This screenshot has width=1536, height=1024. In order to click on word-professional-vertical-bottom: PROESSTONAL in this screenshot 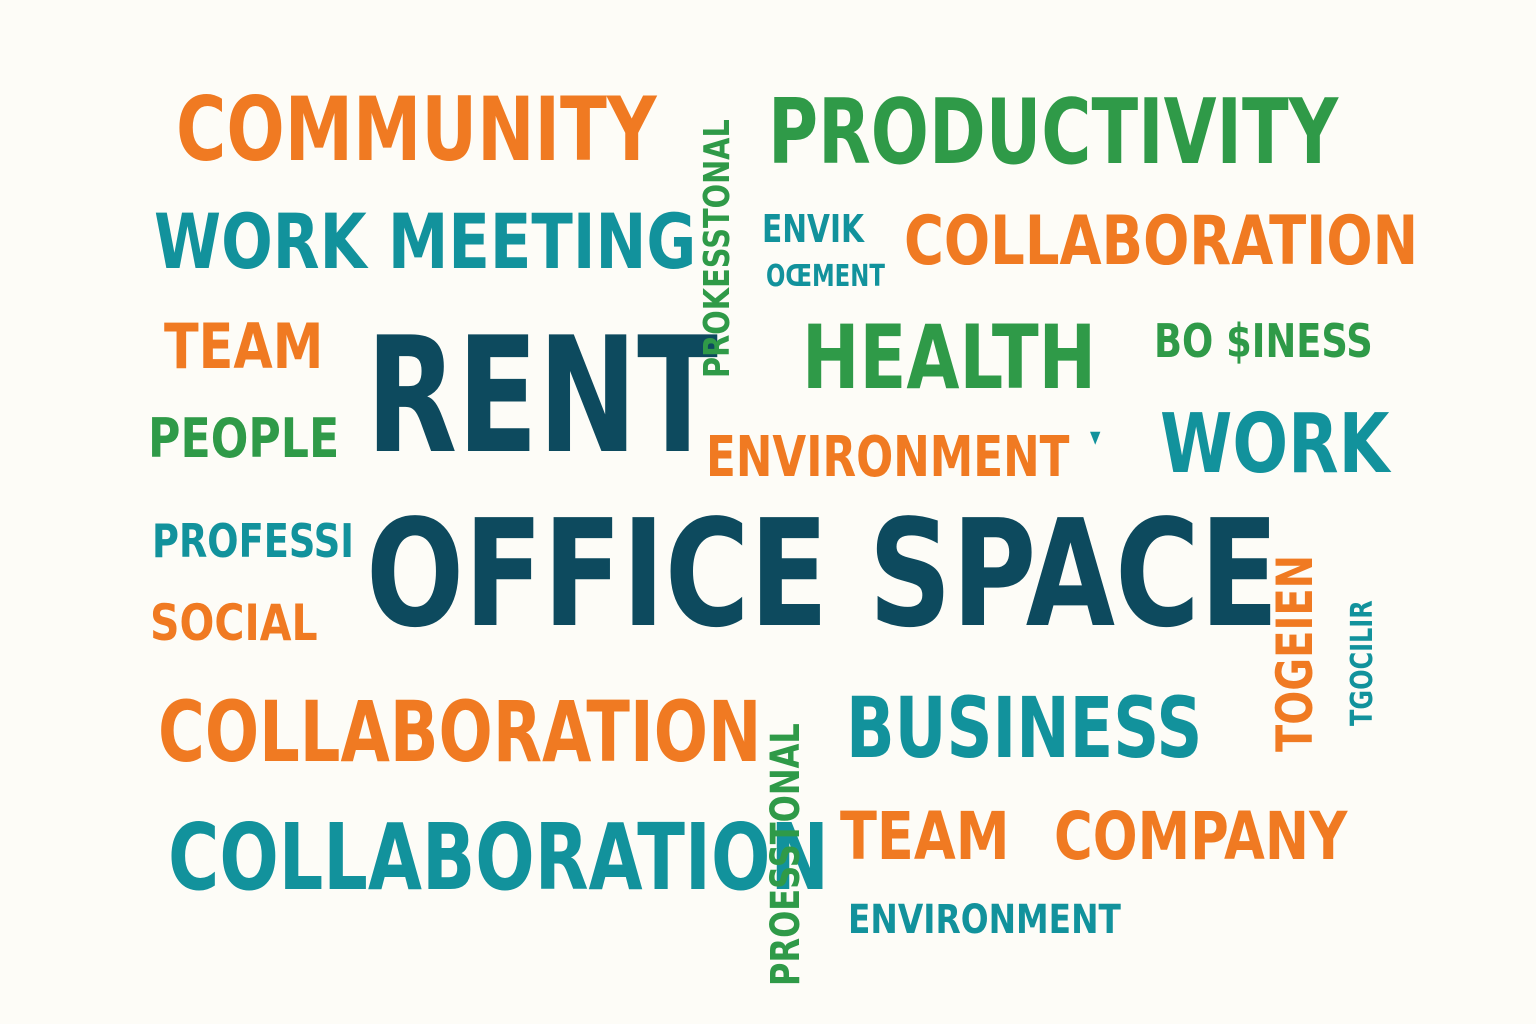, I will do `click(786, 854)`.